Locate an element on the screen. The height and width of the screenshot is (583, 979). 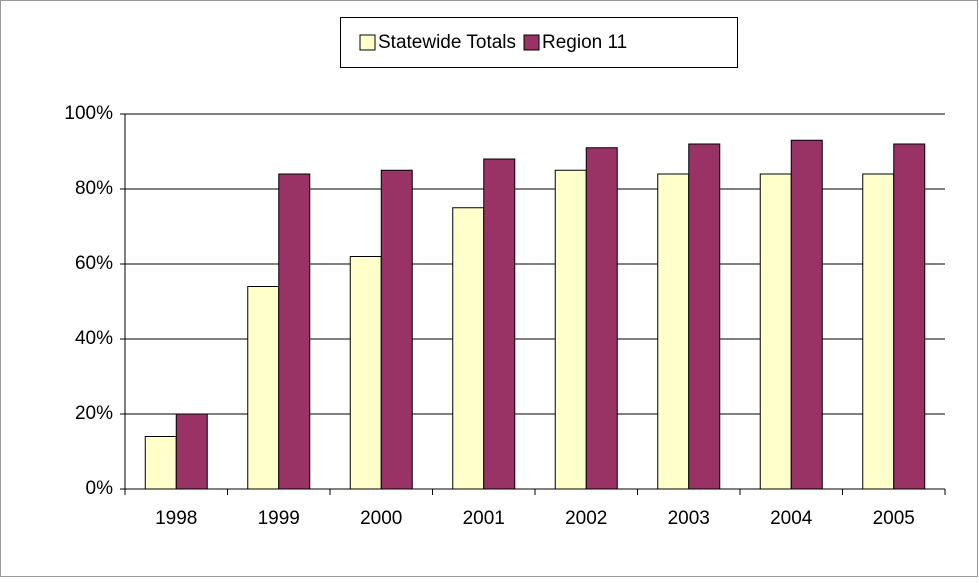
x-tick-label: 1998 is located at coordinates (176, 518).